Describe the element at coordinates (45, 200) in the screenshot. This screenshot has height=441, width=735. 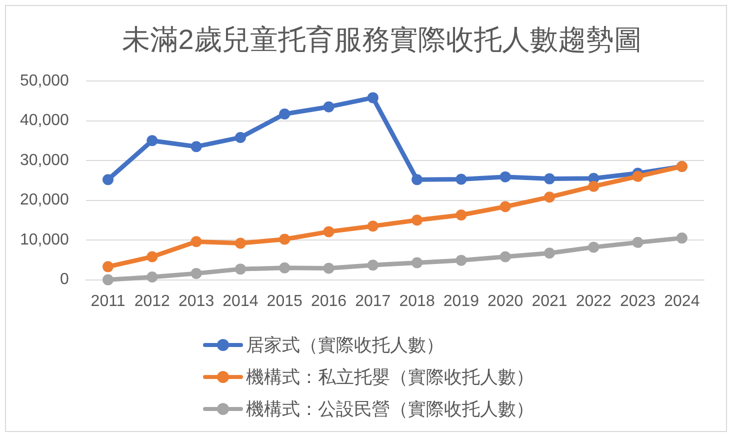
I see `y-tick-label: 20,000` at that location.